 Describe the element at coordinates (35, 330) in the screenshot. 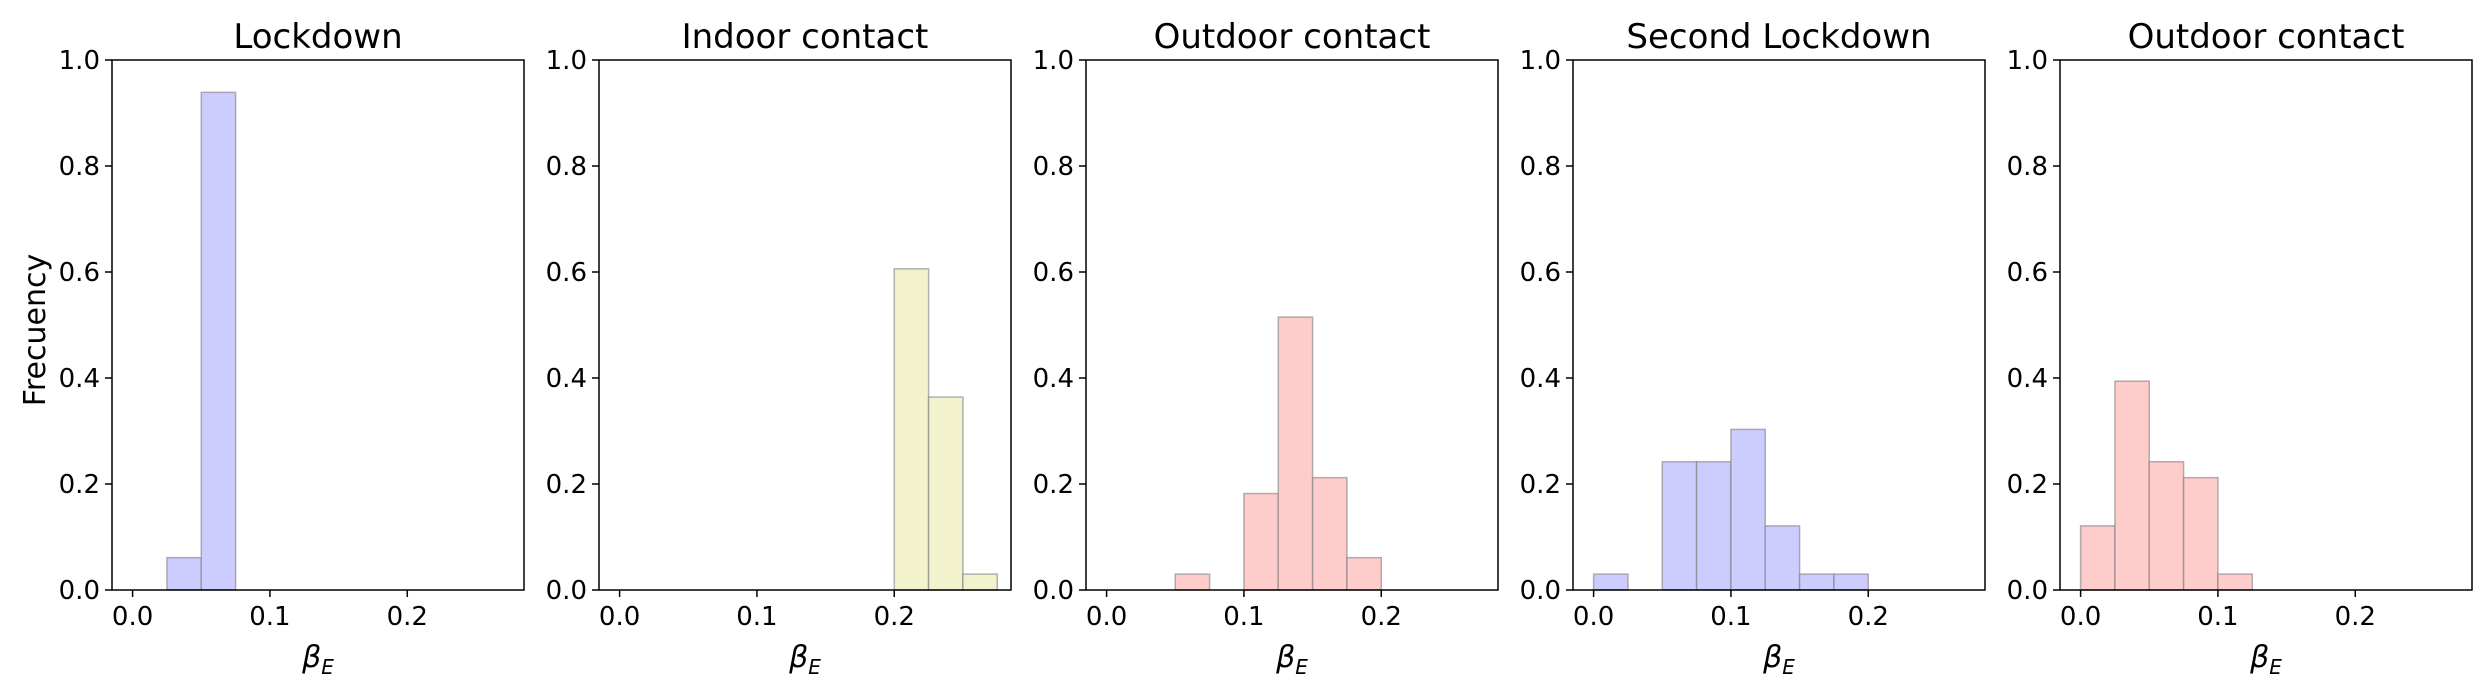

I see `y-axis-label: Frecuency` at that location.